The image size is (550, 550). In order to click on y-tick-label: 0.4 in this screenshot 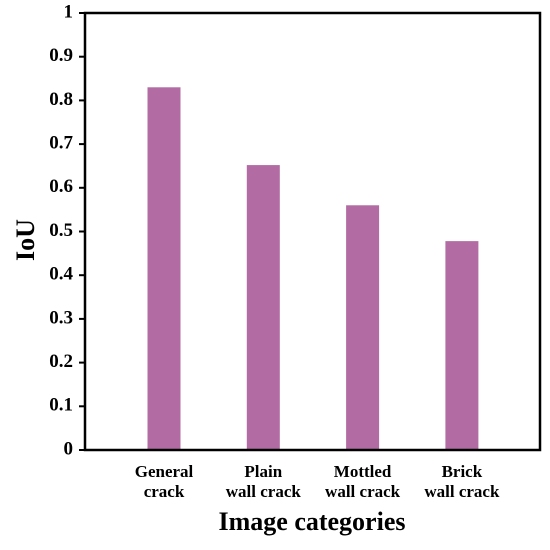, I will do `click(61, 274)`.